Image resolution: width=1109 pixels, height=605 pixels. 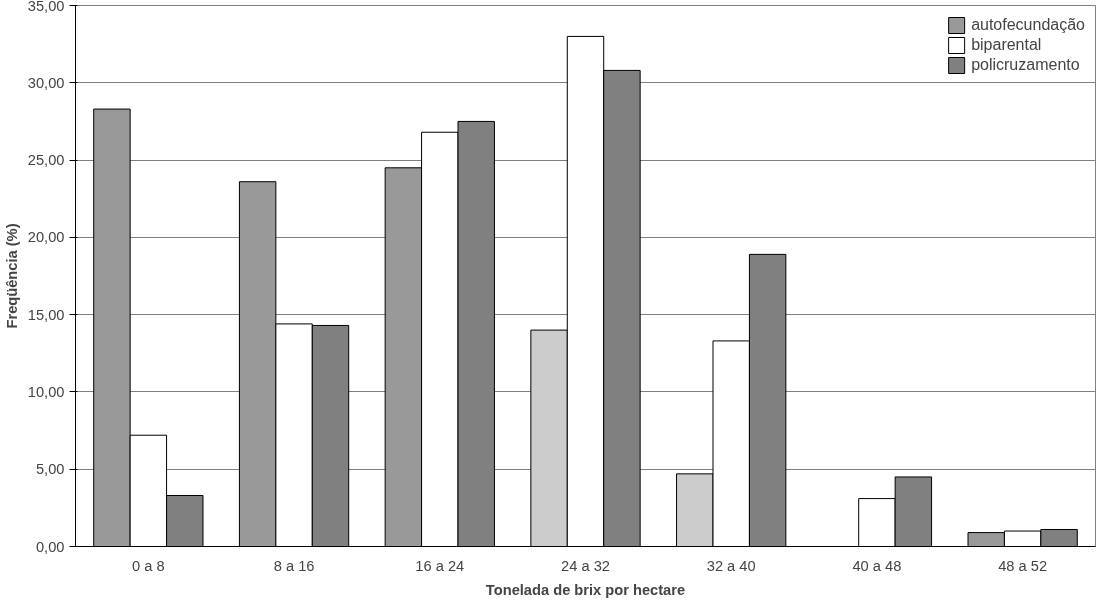 What do you see at coordinates (46, 82) in the screenshot?
I see `y-tick-label: 30,00` at bounding box center [46, 82].